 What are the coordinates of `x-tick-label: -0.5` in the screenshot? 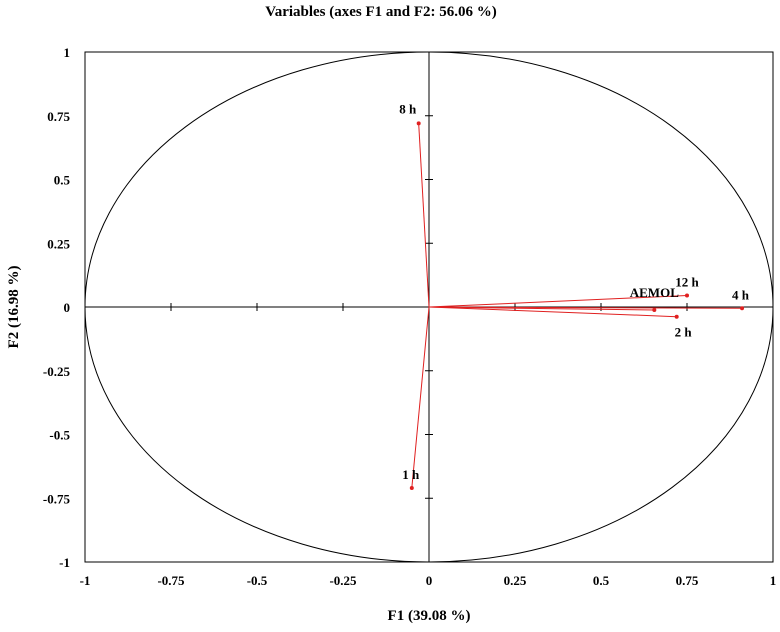 It's located at (257, 580).